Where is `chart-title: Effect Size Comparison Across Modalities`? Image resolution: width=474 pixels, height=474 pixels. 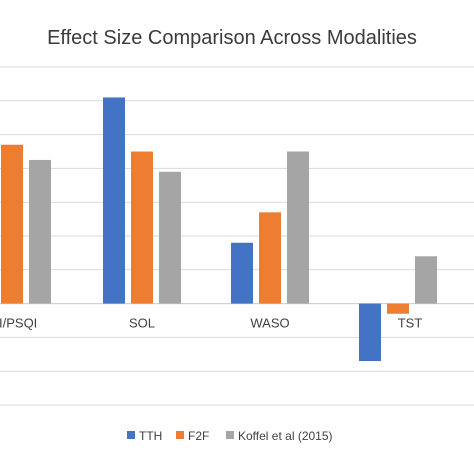
chart-title: Effect Size Comparison Across Modalities is located at coordinates (232, 38).